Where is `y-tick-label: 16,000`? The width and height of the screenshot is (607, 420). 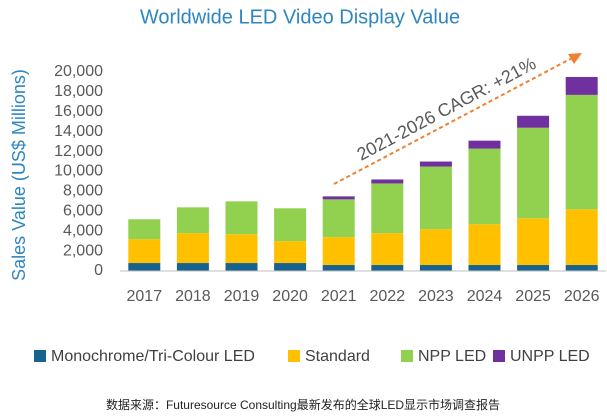
y-tick-label: 16,000 is located at coordinates (78, 111).